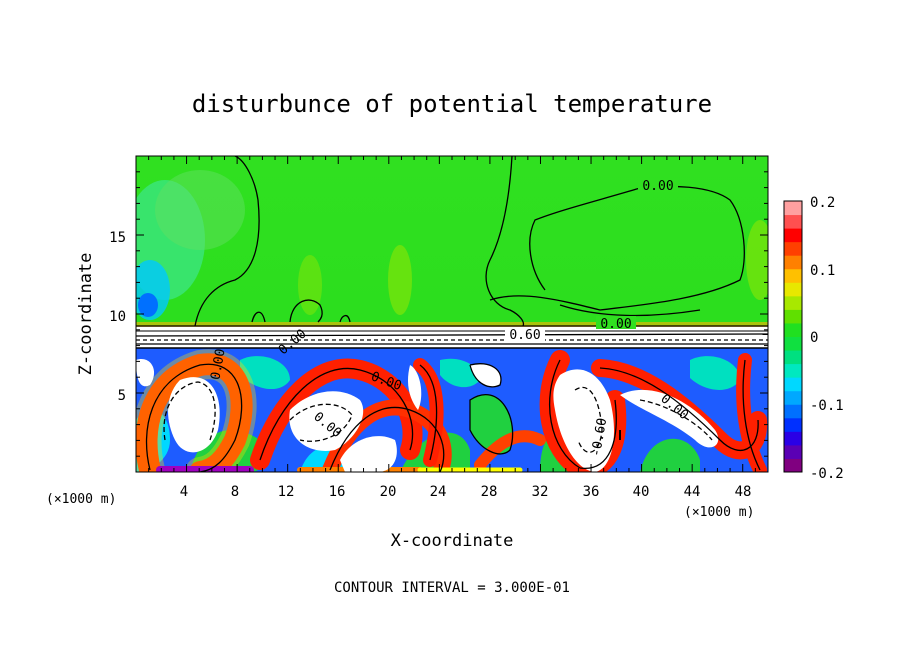 This screenshot has width=904, height=654. I want to click on colorbar-tick-label: 0, so click(814, 338).